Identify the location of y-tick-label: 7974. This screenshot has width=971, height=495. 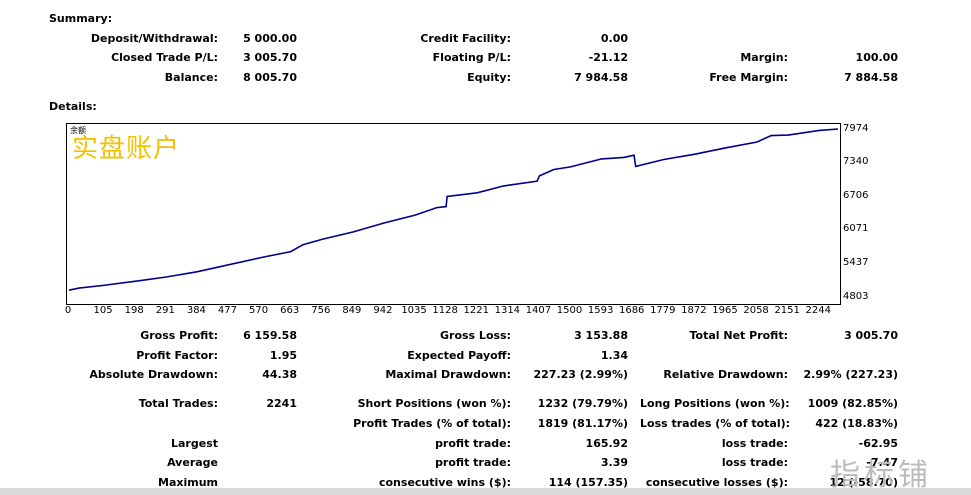
(856, 128).